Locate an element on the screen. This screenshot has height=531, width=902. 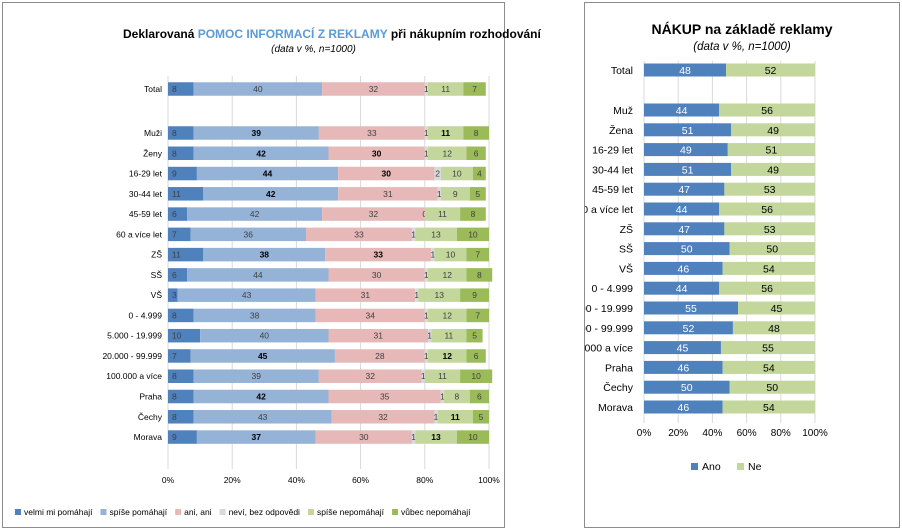
right-category-label: ZŠ is located at coordinates (626, 229).